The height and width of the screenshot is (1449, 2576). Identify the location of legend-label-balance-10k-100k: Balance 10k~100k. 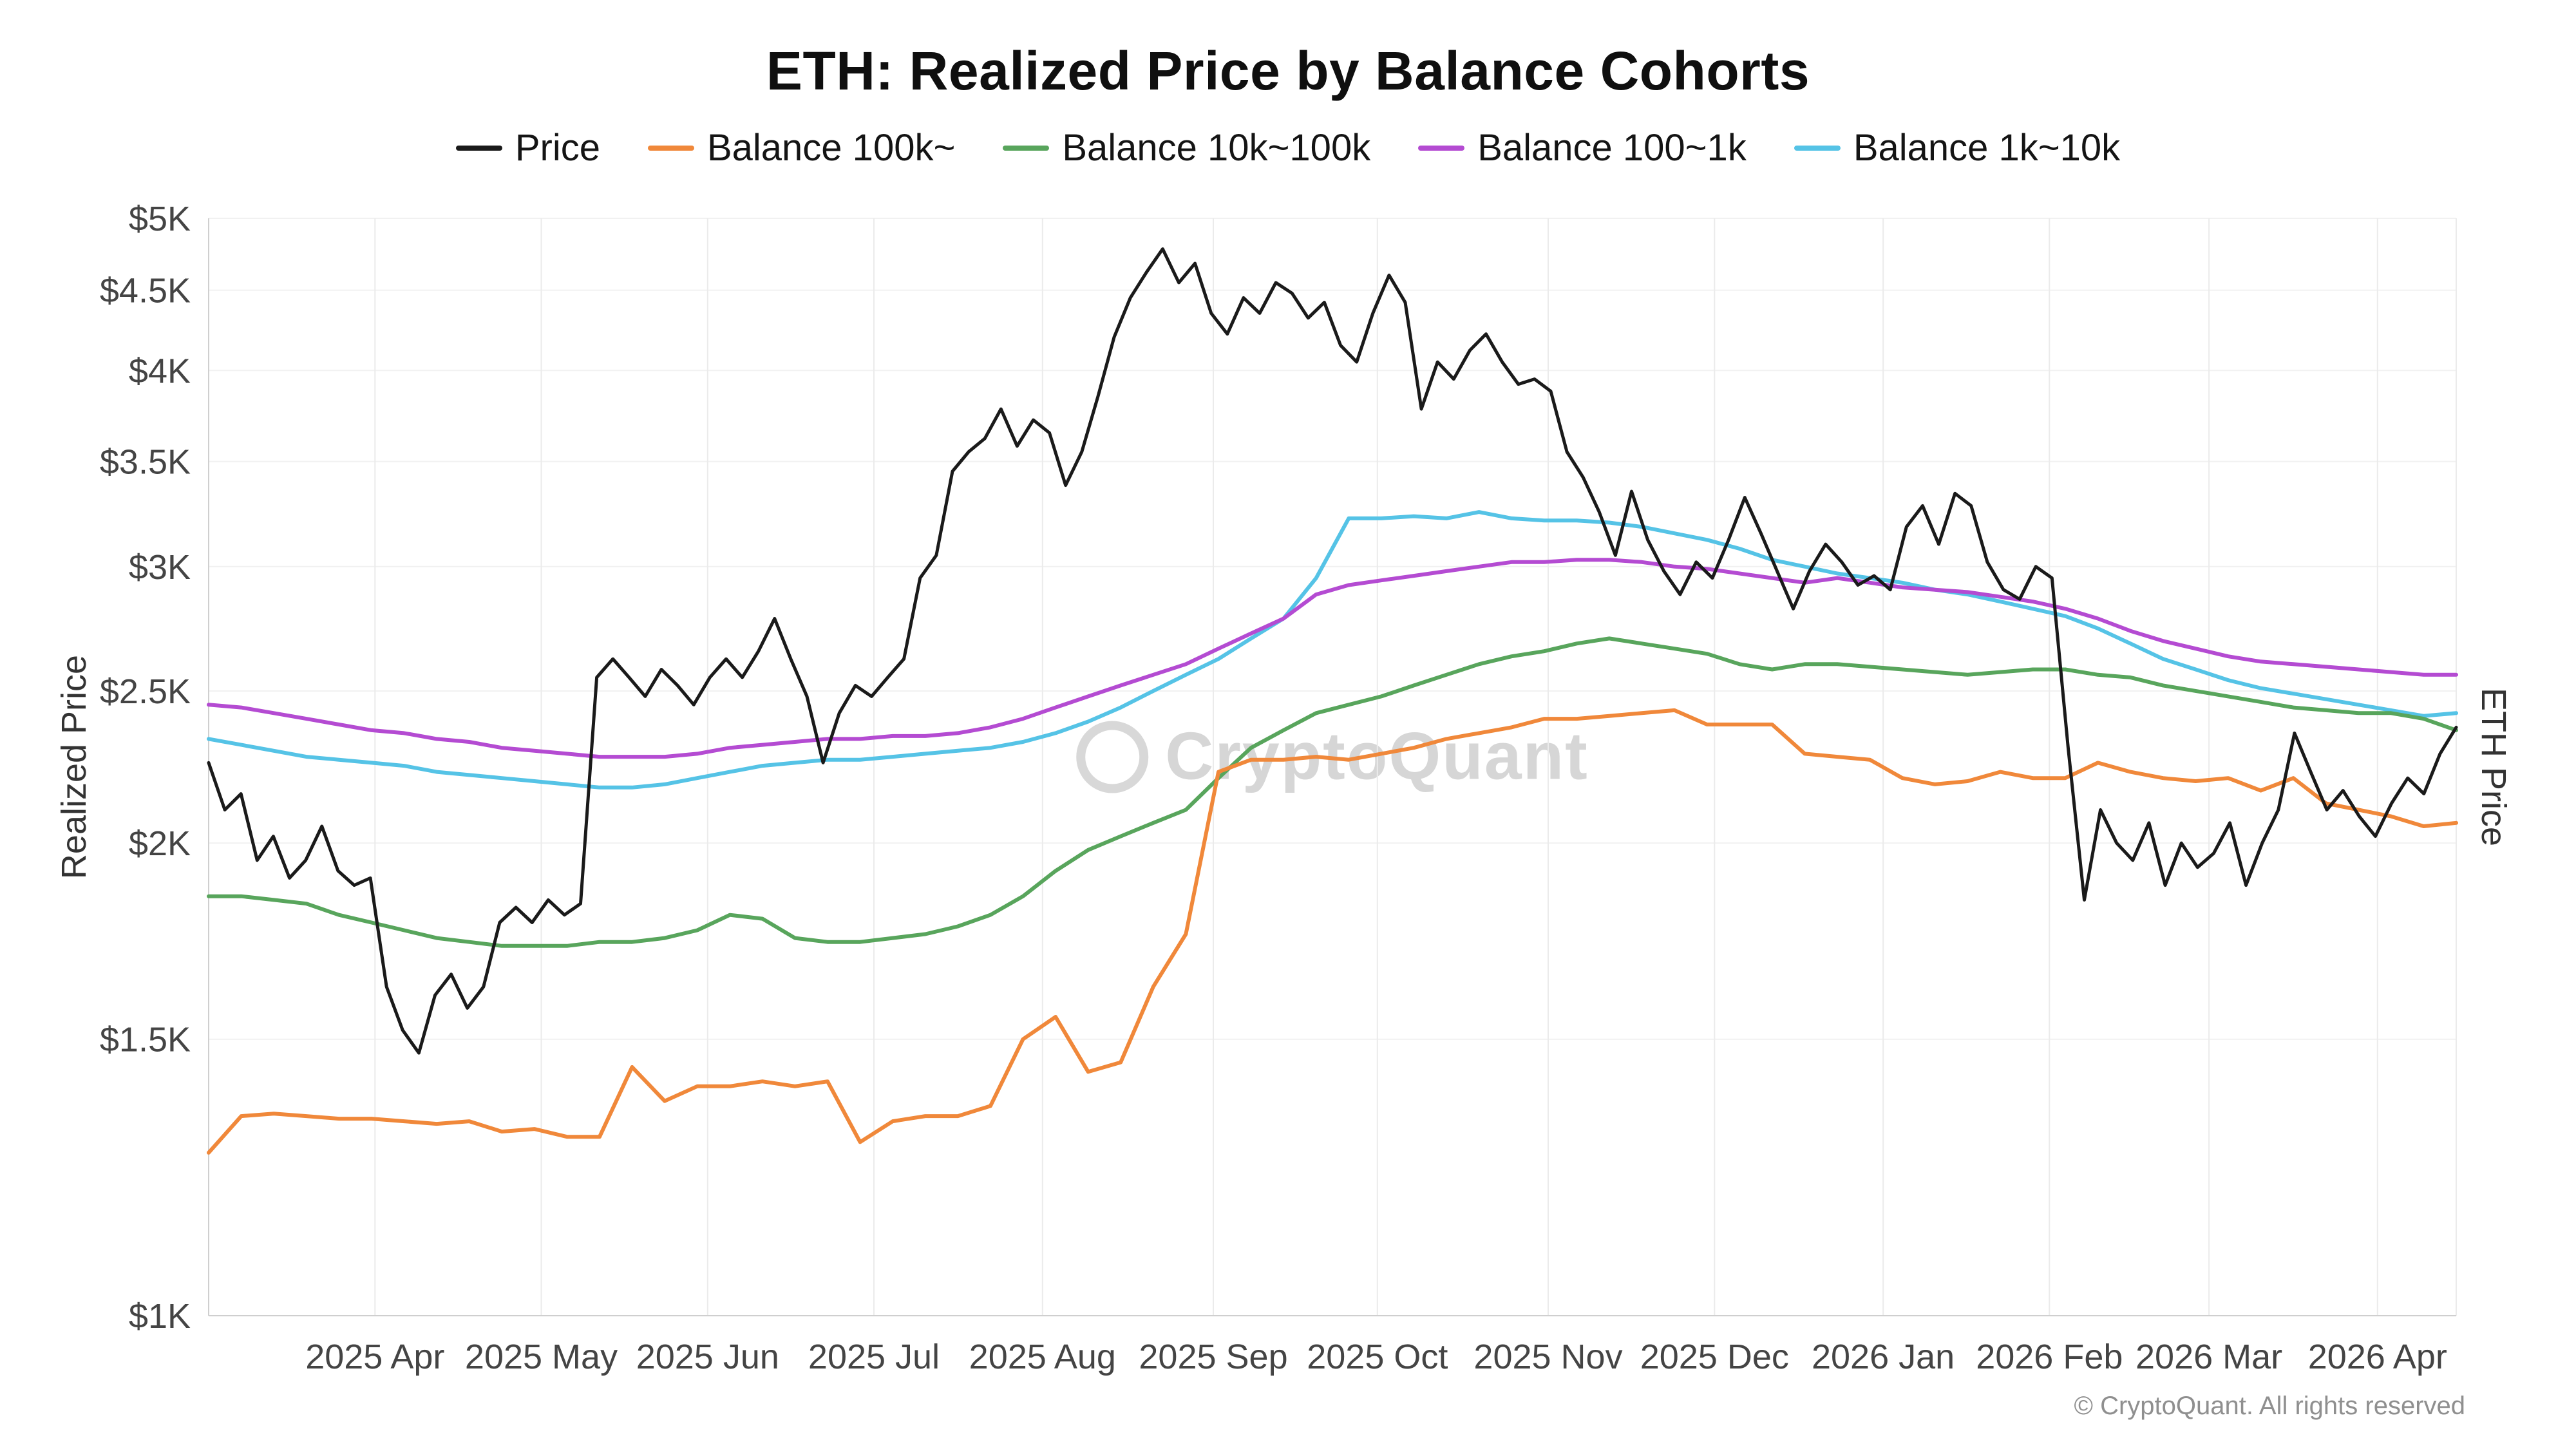
(1217, 148).